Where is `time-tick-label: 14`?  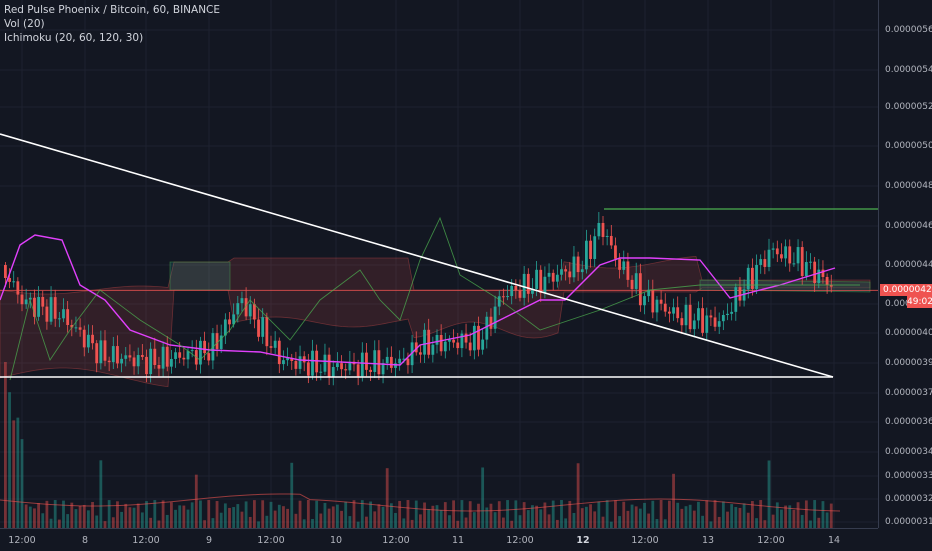
time-tick-label: 14 is located at coordinates (834, 540).